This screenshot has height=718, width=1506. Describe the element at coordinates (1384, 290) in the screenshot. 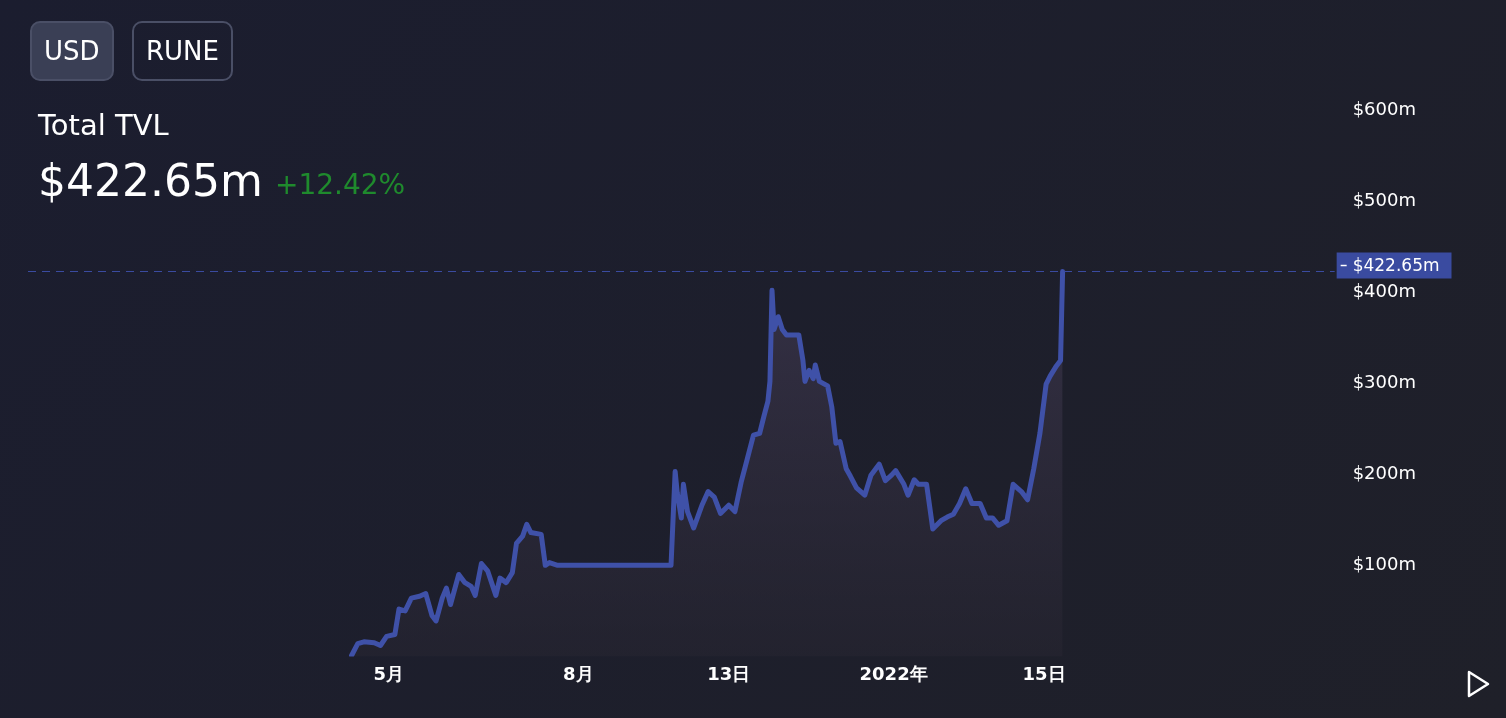

I see `y-tick-label: $400m` at that location.